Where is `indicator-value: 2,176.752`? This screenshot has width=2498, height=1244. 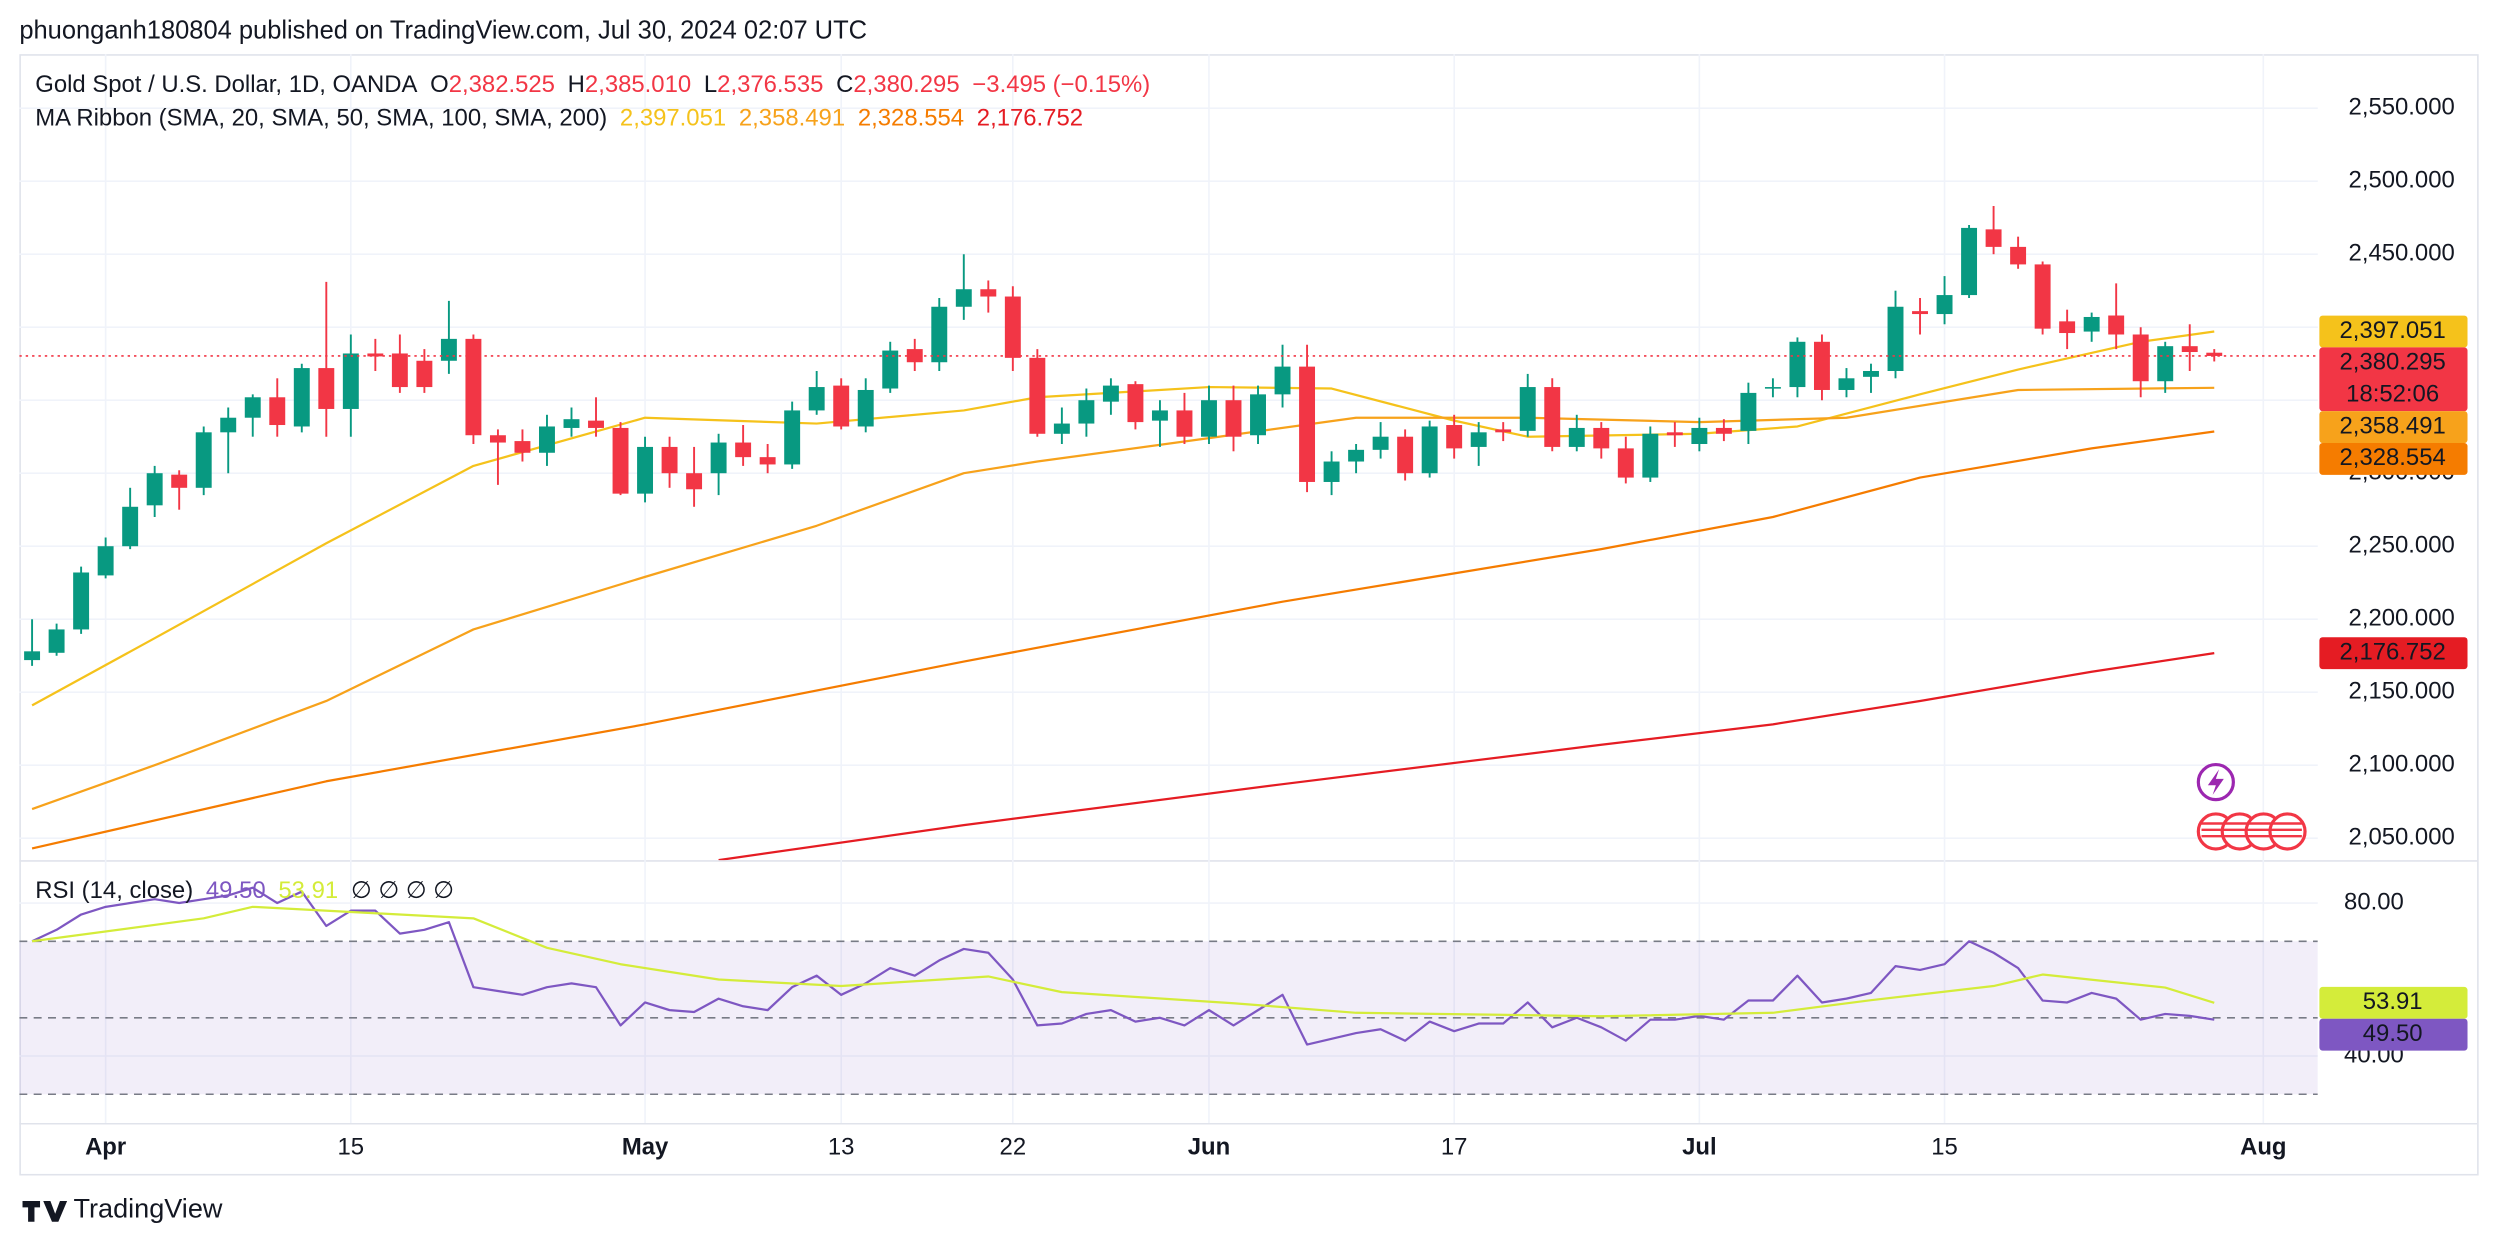 indicator-value: 2,176.752 is located at coordinates (1030, 118).